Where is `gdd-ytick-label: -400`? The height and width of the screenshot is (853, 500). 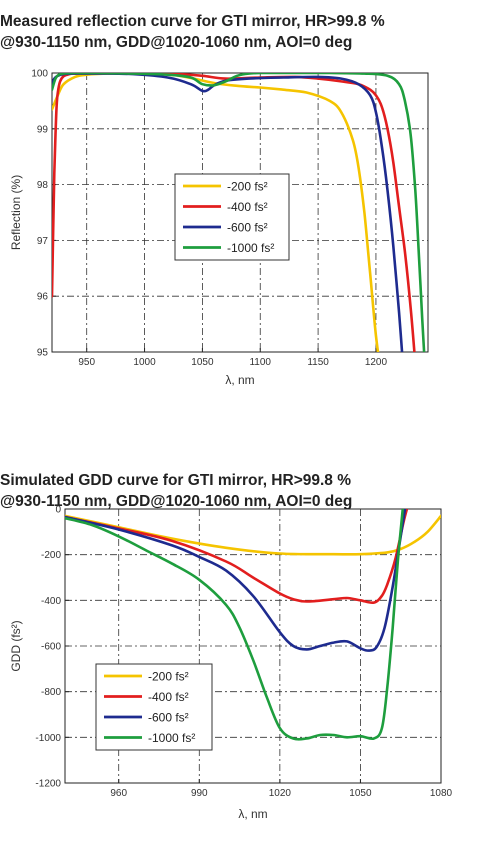
gdd-ytick-label: -400 is located at coordinates (51, 601).